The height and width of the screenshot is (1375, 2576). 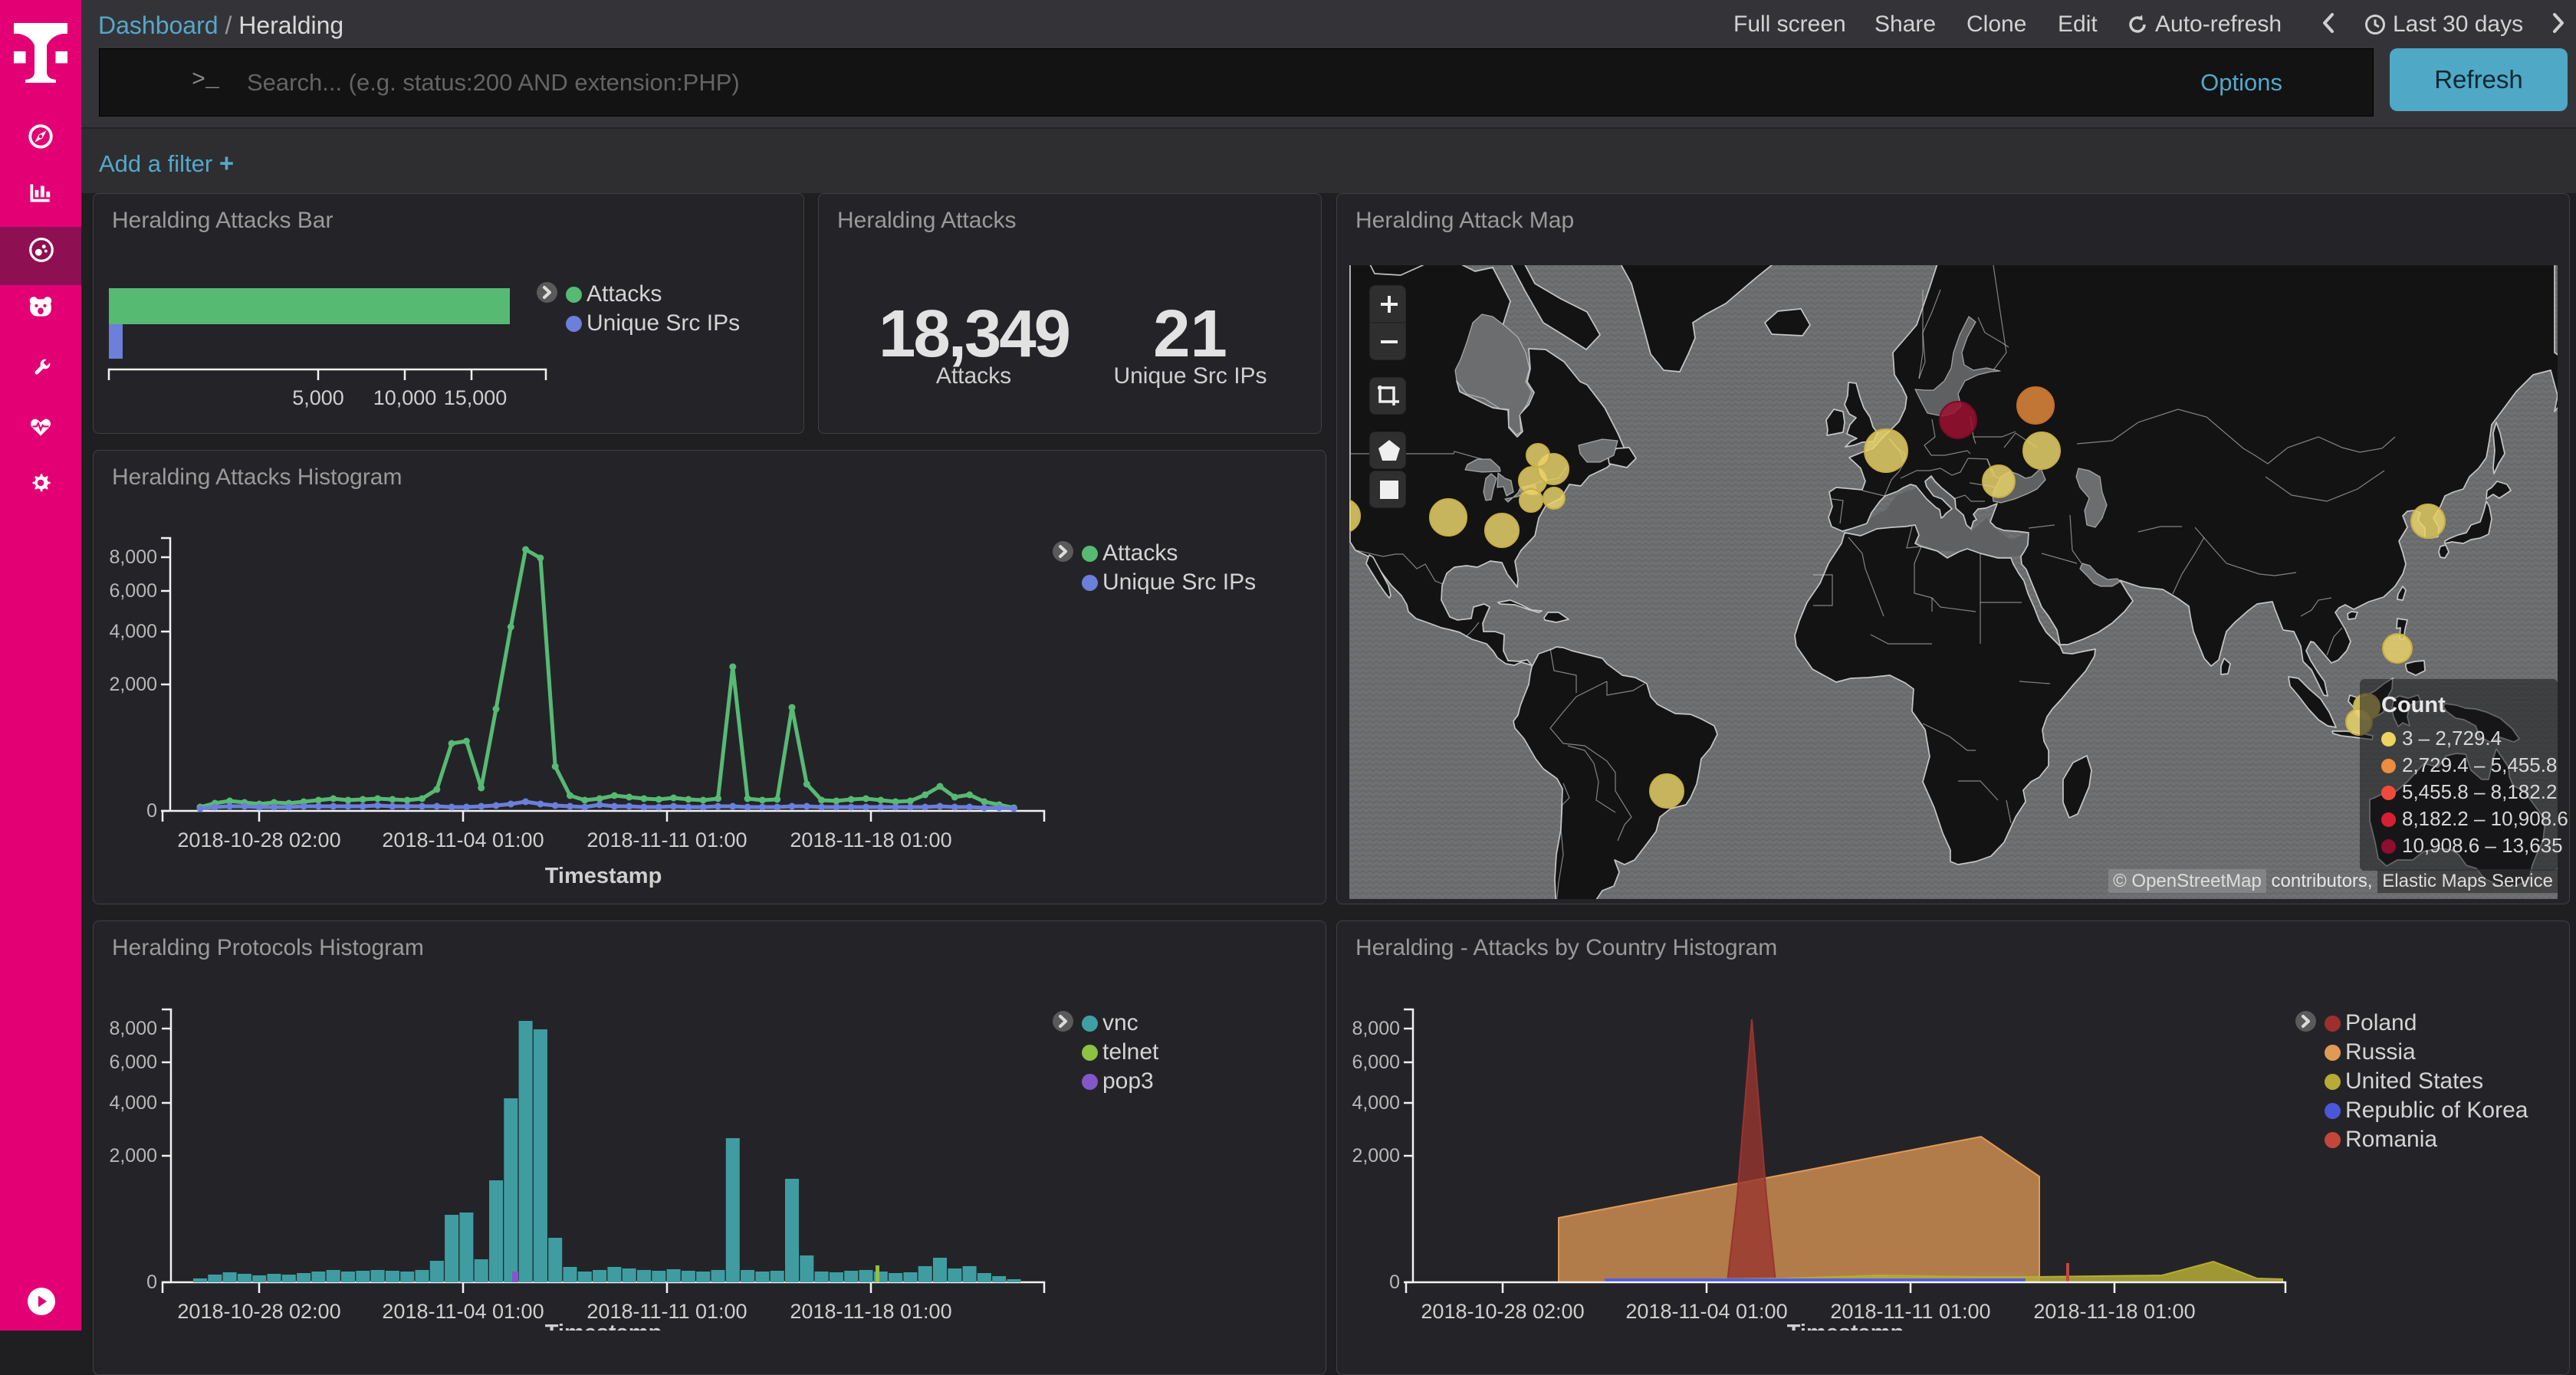 What do you see at coordinates (318, 397) in the screenshot?
I see `svg-text: 5,000` at bounding box center [318, 397].